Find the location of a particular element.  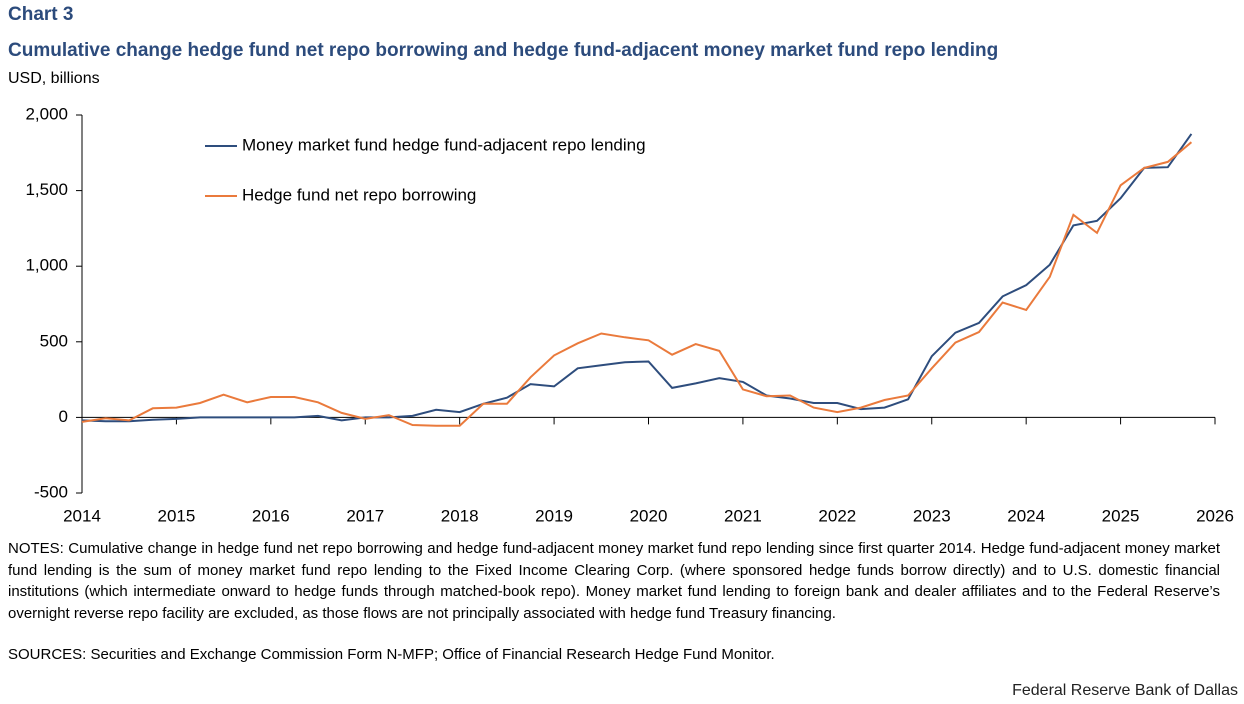

x-tick-label: 2014 is located at coordinates (82, 515).